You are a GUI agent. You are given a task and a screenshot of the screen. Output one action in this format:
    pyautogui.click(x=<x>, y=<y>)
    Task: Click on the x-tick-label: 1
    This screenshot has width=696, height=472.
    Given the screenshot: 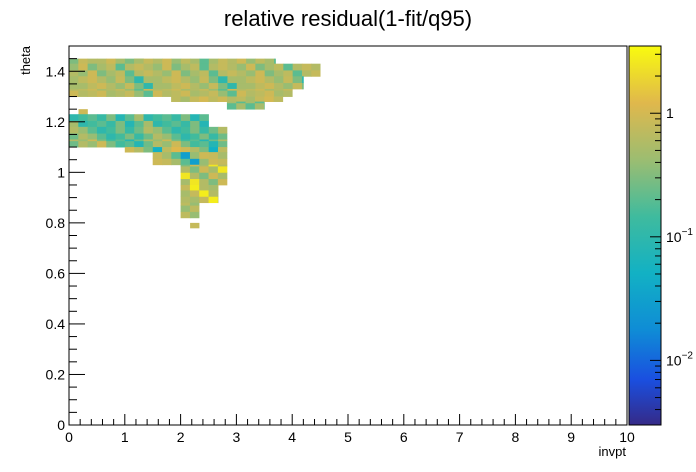 What is the action you would take?
    pyautogui.click(x=125, y=437)
    